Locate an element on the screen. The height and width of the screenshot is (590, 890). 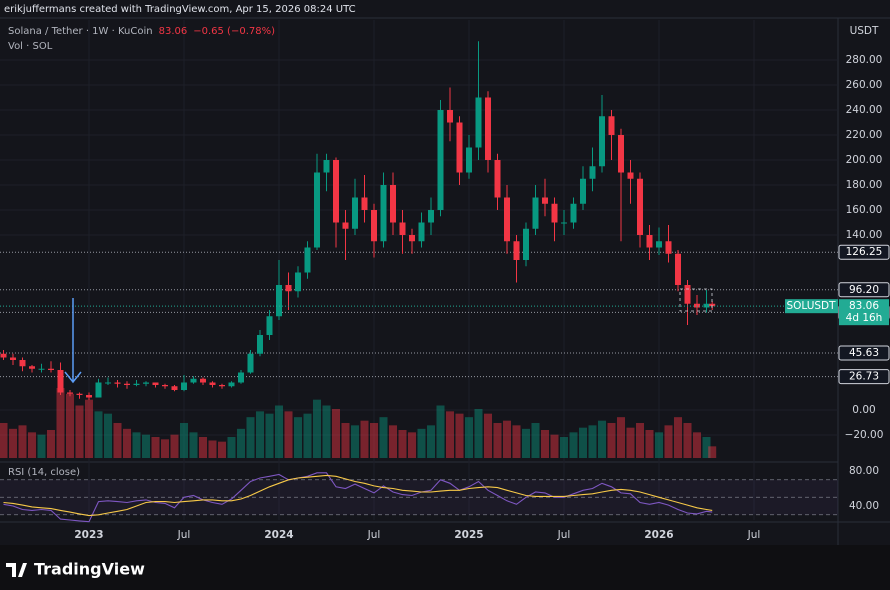
price-label: 26.73 is located at coordinates (864, 377).